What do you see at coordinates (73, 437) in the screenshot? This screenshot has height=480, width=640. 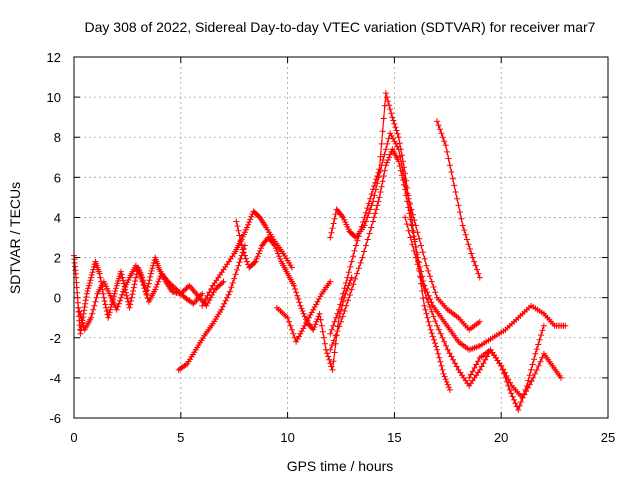 I see `x-tick-label: 0` at bounding box center [73, 437].